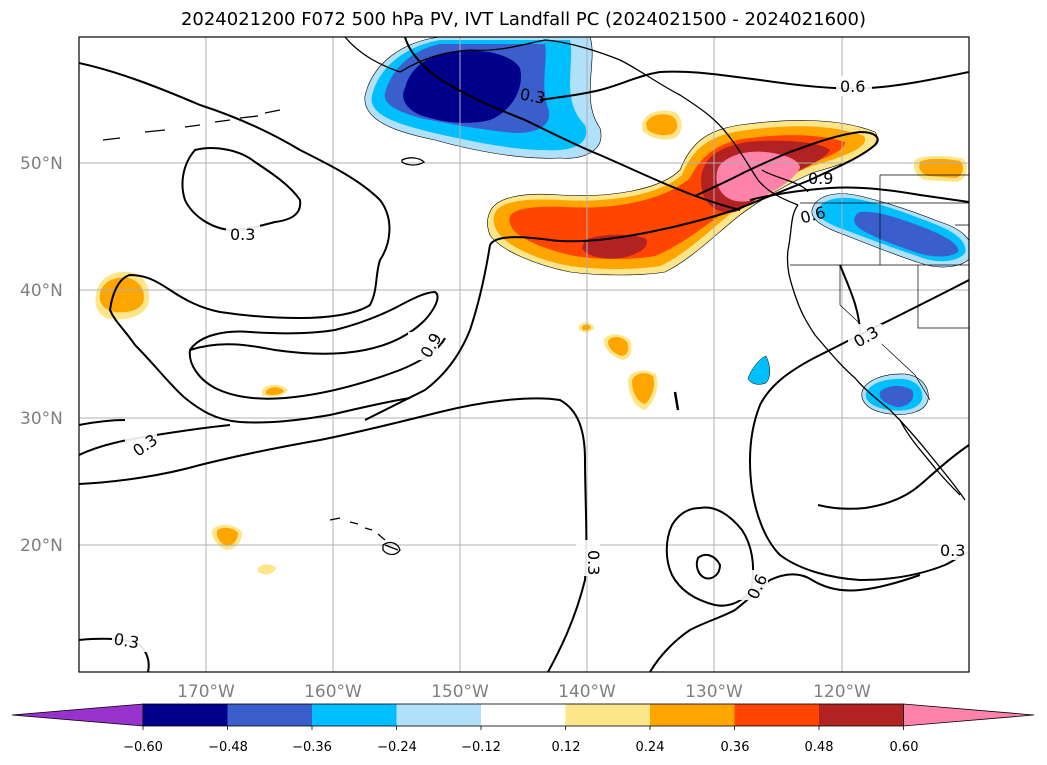  Describe the element at coordinates (820, 178) in the screenshot. I see `contour-label: 0.9` at that location.